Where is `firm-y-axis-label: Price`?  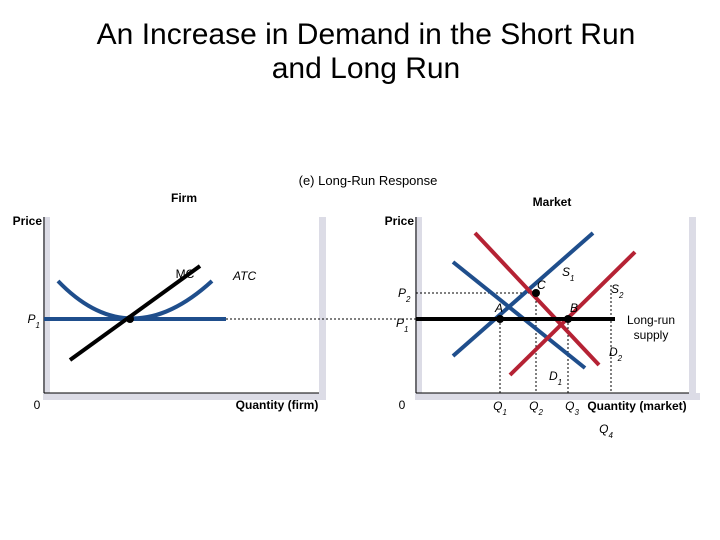
firm-y-axis-label: Price is located at coordinates (28, 221).